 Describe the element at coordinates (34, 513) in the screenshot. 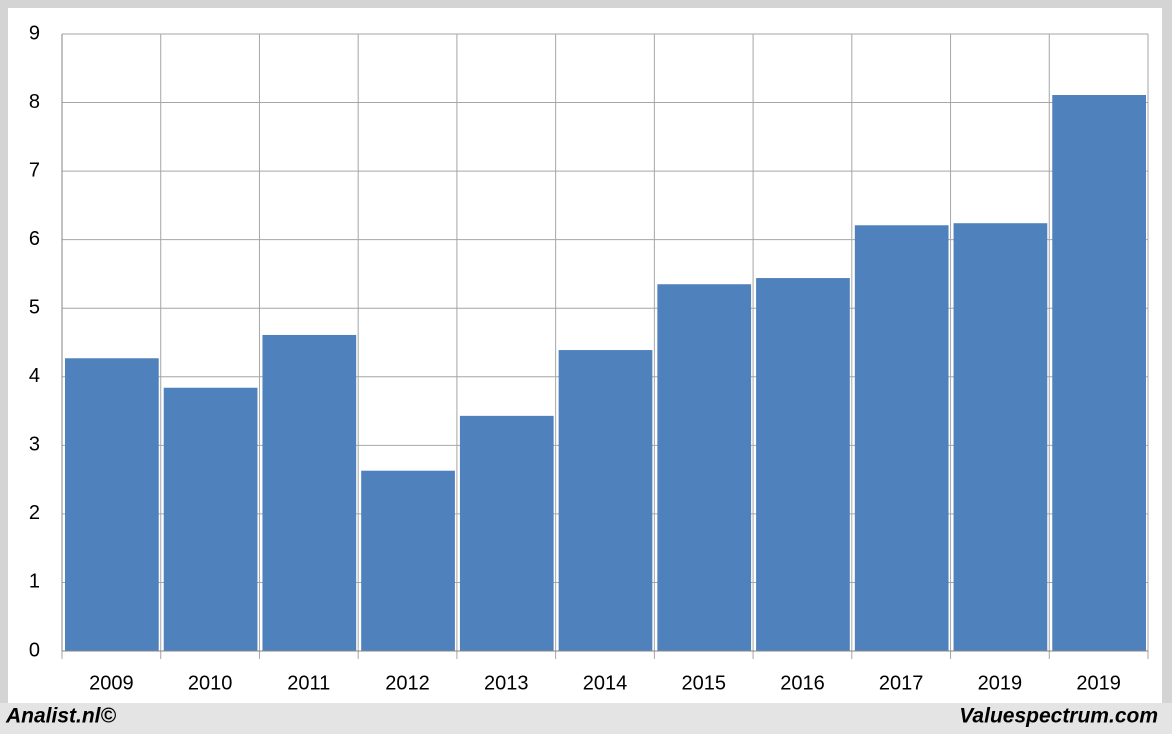

I see `y-tick-label: 2` at that location.